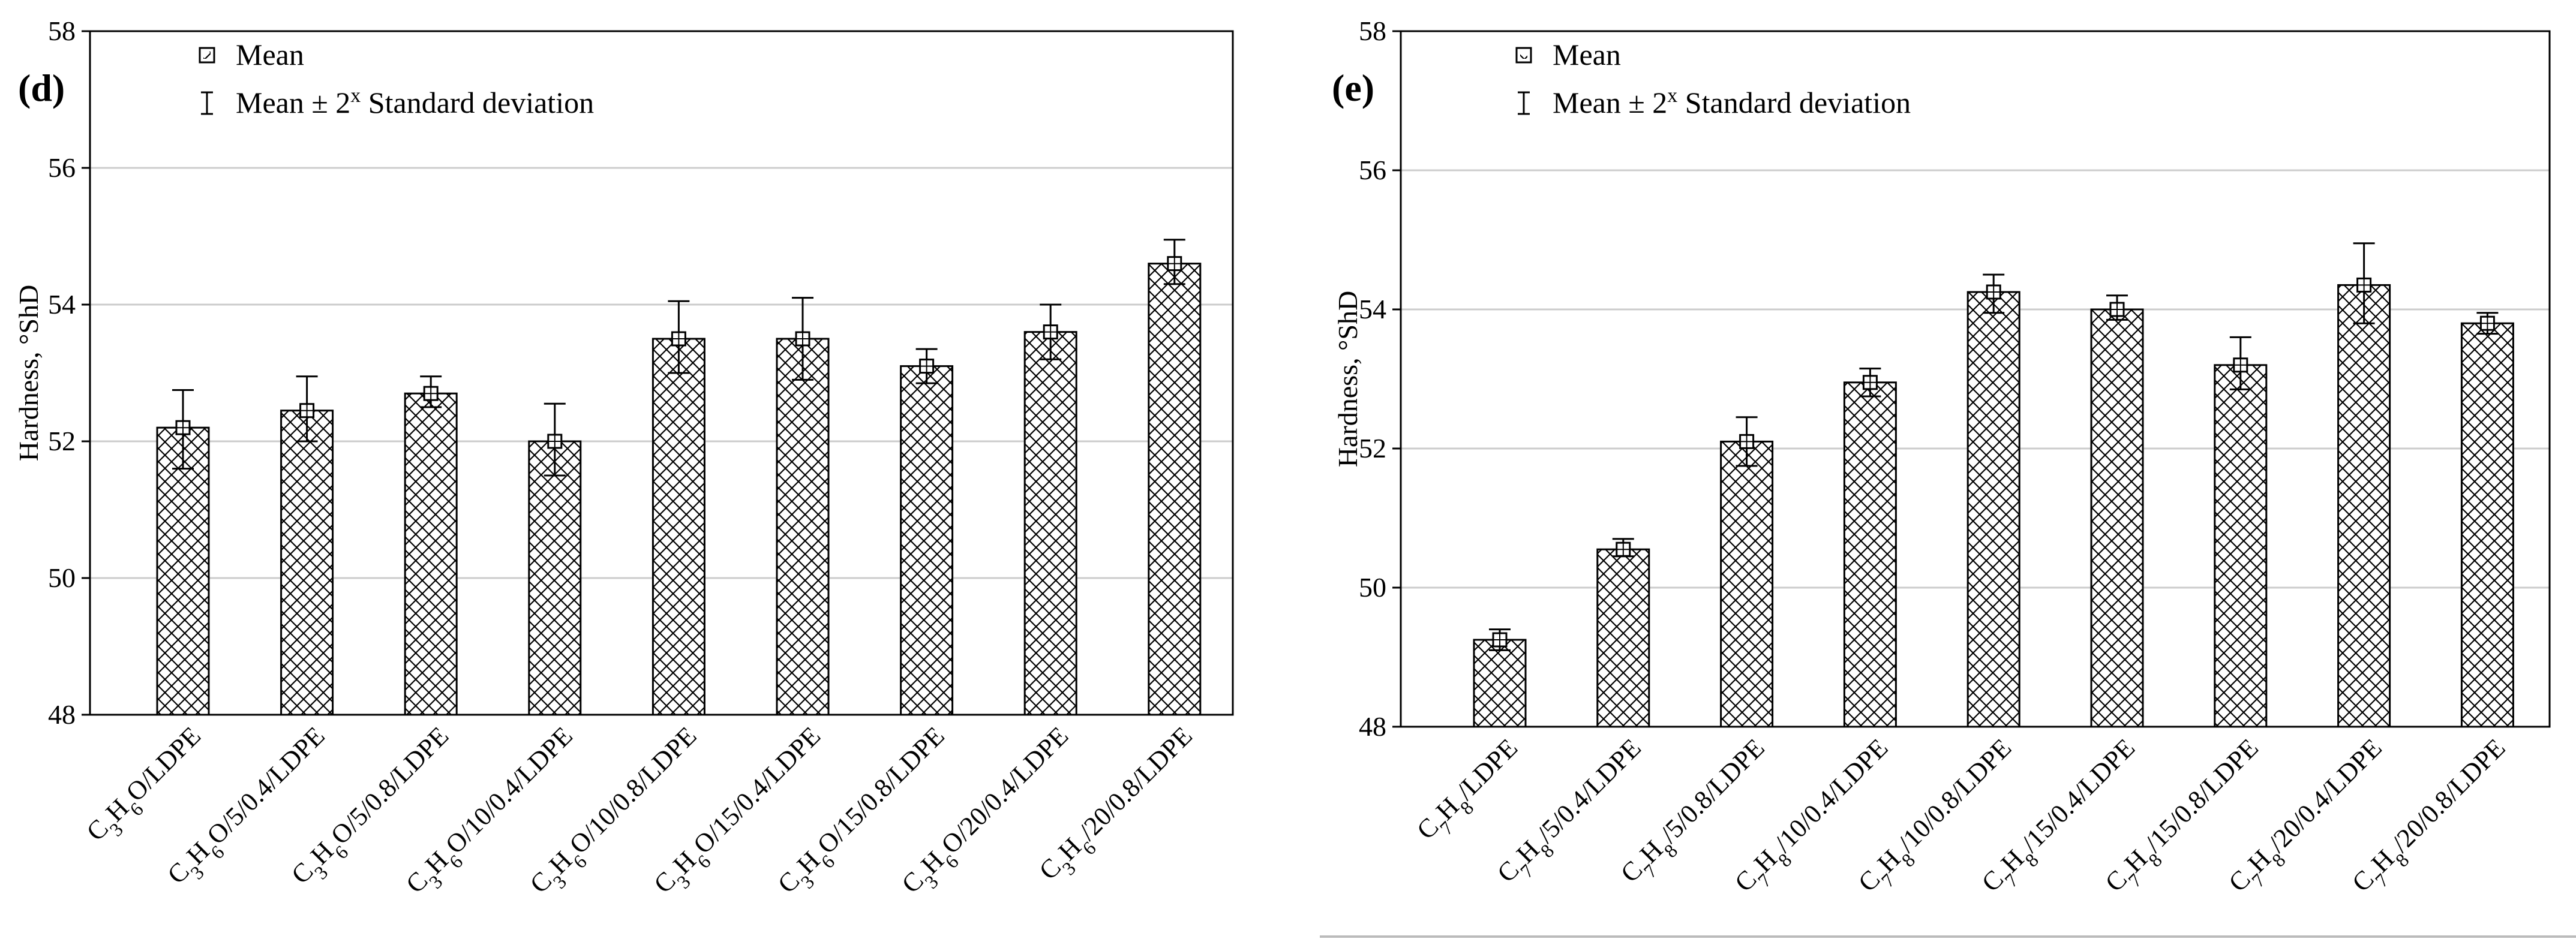  Describe the element at coordinates (147, 787) in the screenshot. I see `x-tick-label: C3H6O/LDPE` at that location.